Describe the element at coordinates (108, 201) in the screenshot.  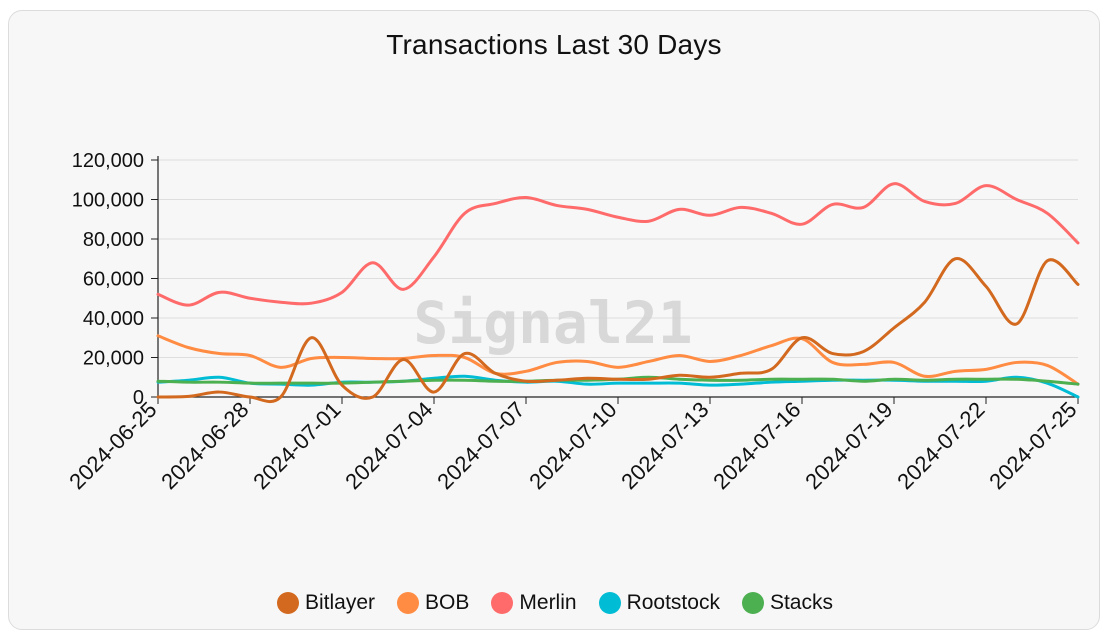
I see `y-tick-label: 100,000` at that location.